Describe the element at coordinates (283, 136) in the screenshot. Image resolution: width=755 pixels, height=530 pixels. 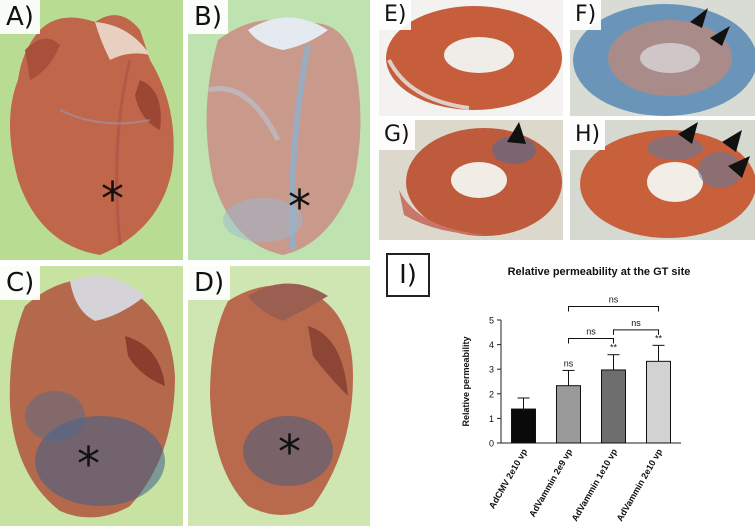
I see `heart-b-image` at that location.